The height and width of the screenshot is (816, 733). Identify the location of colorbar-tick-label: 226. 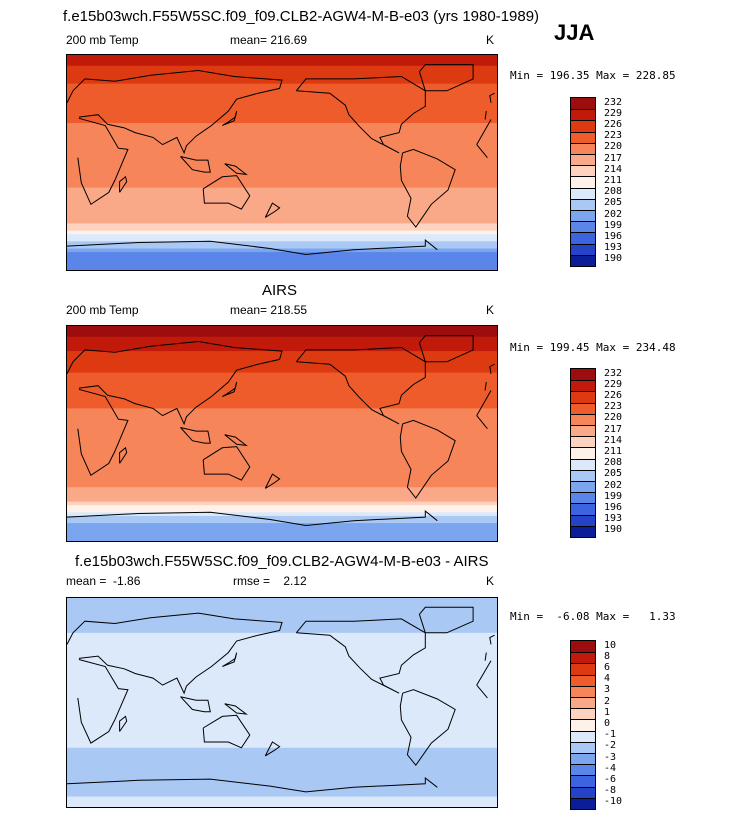
(613, 124).